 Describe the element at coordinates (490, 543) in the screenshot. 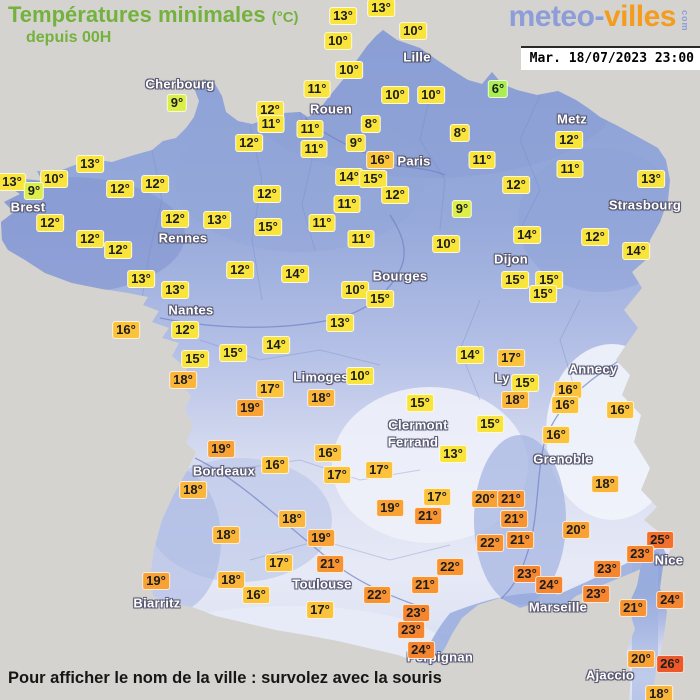

I see `temp-label: 22°` at that location.